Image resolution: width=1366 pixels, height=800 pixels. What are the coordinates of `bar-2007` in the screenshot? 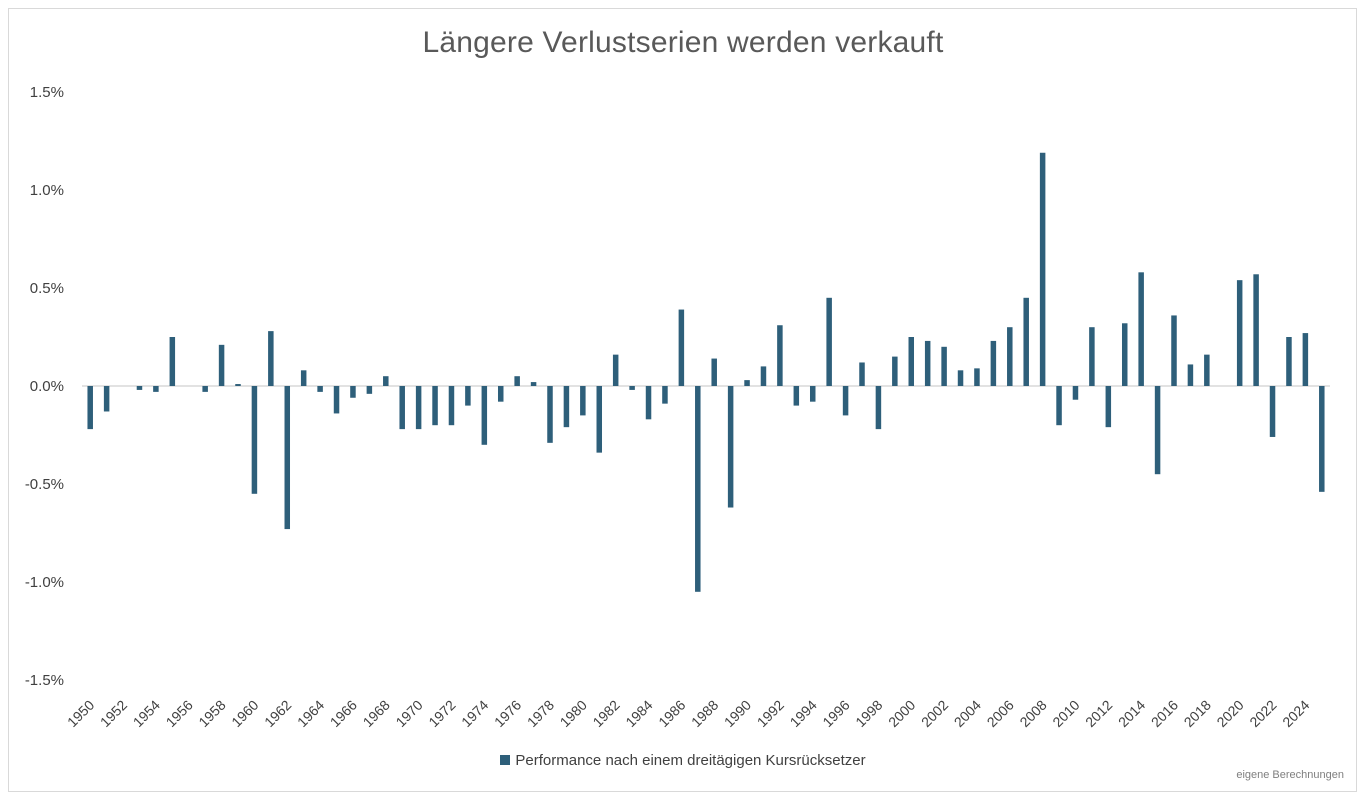 It's located at (1026, 341).